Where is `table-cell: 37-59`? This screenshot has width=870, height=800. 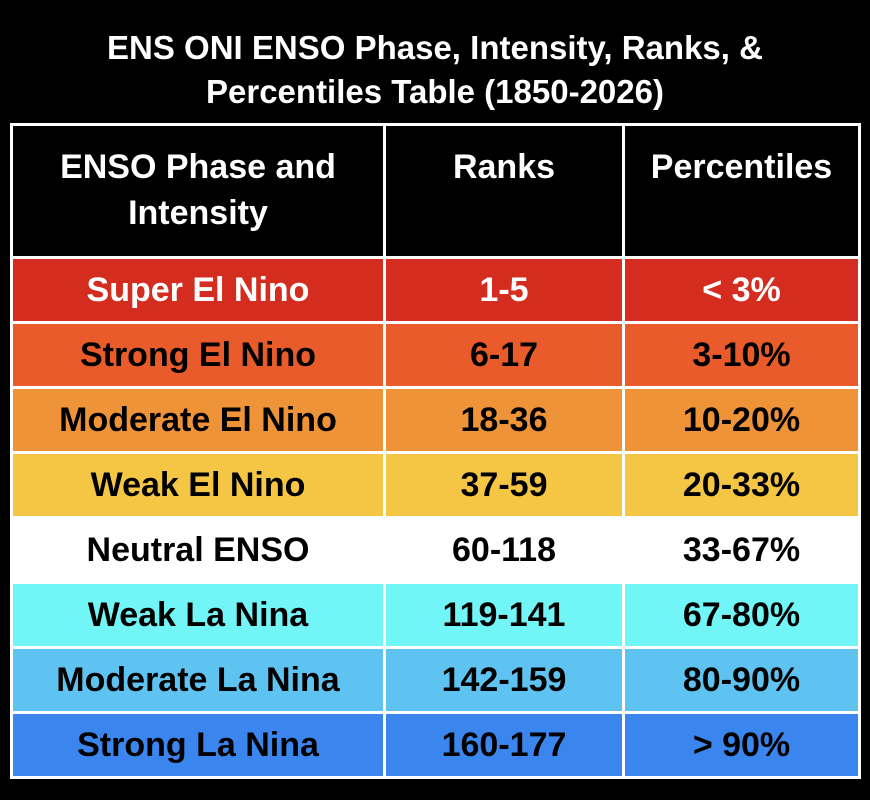 table-cell: 37-59 is located at coordinates (504, 485).